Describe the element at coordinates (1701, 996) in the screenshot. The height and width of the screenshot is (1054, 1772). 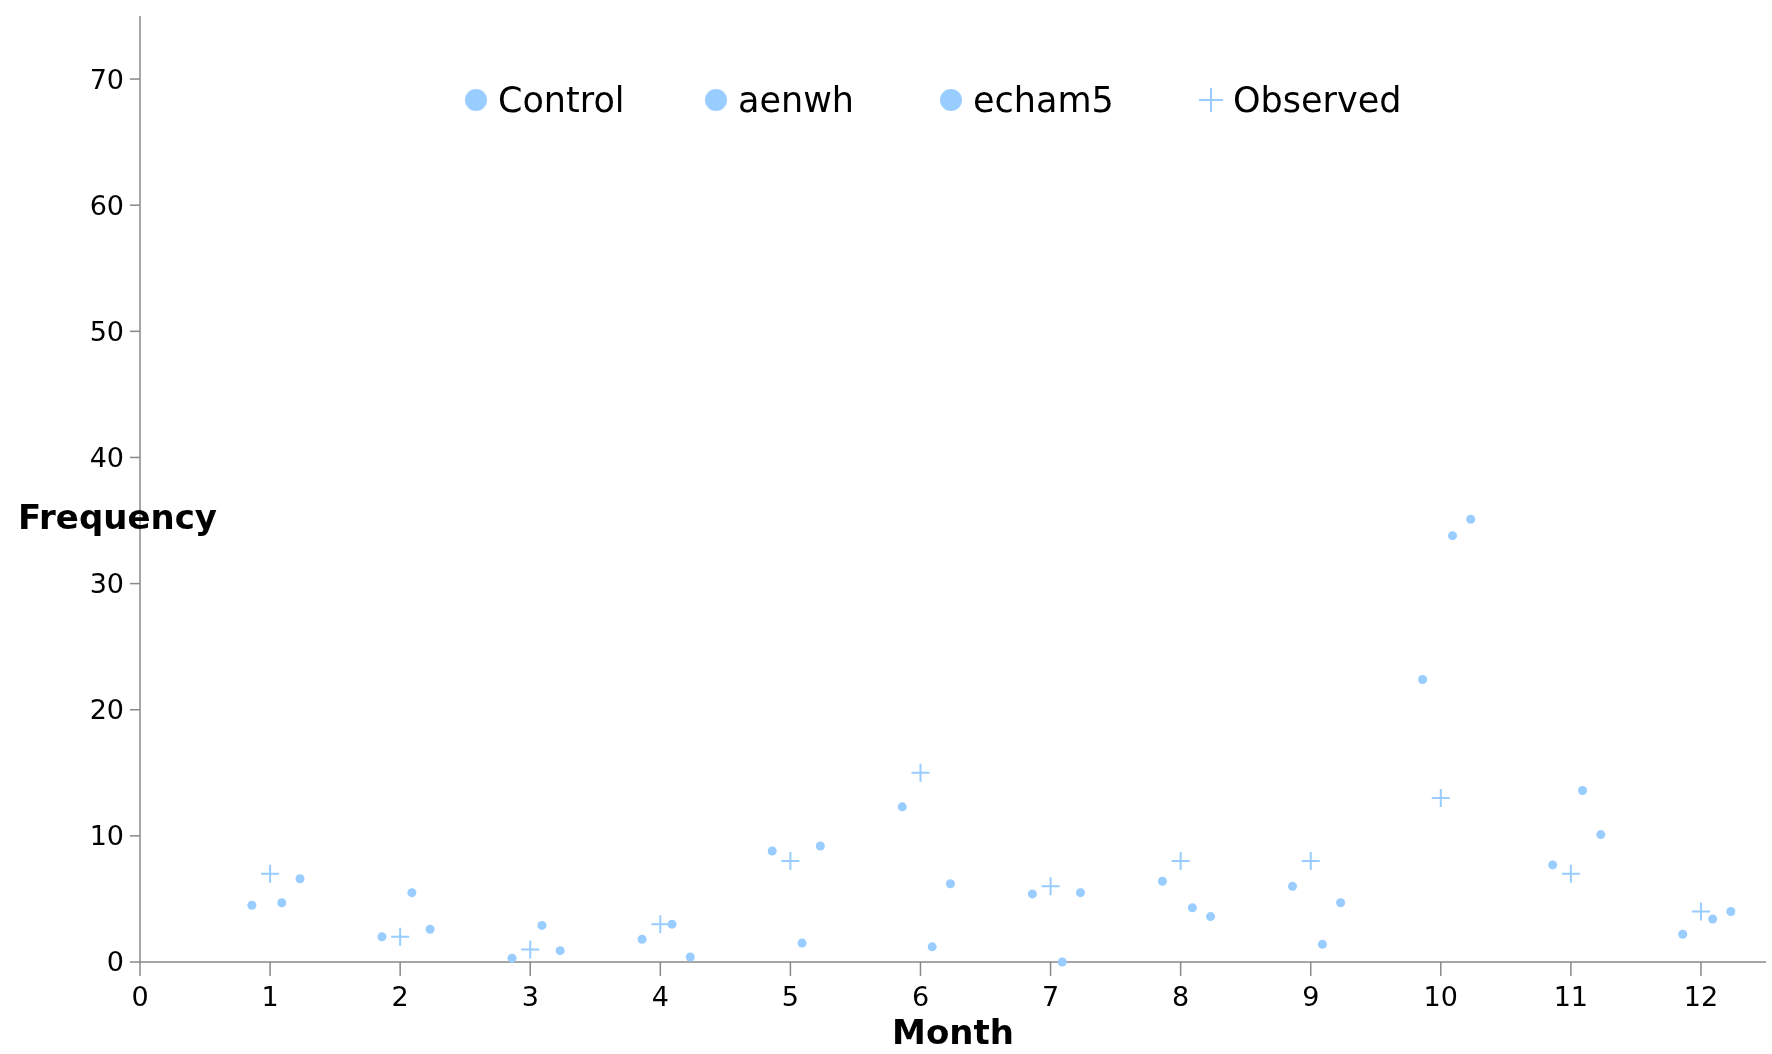
I see `x-tick-label: 12` at that location.